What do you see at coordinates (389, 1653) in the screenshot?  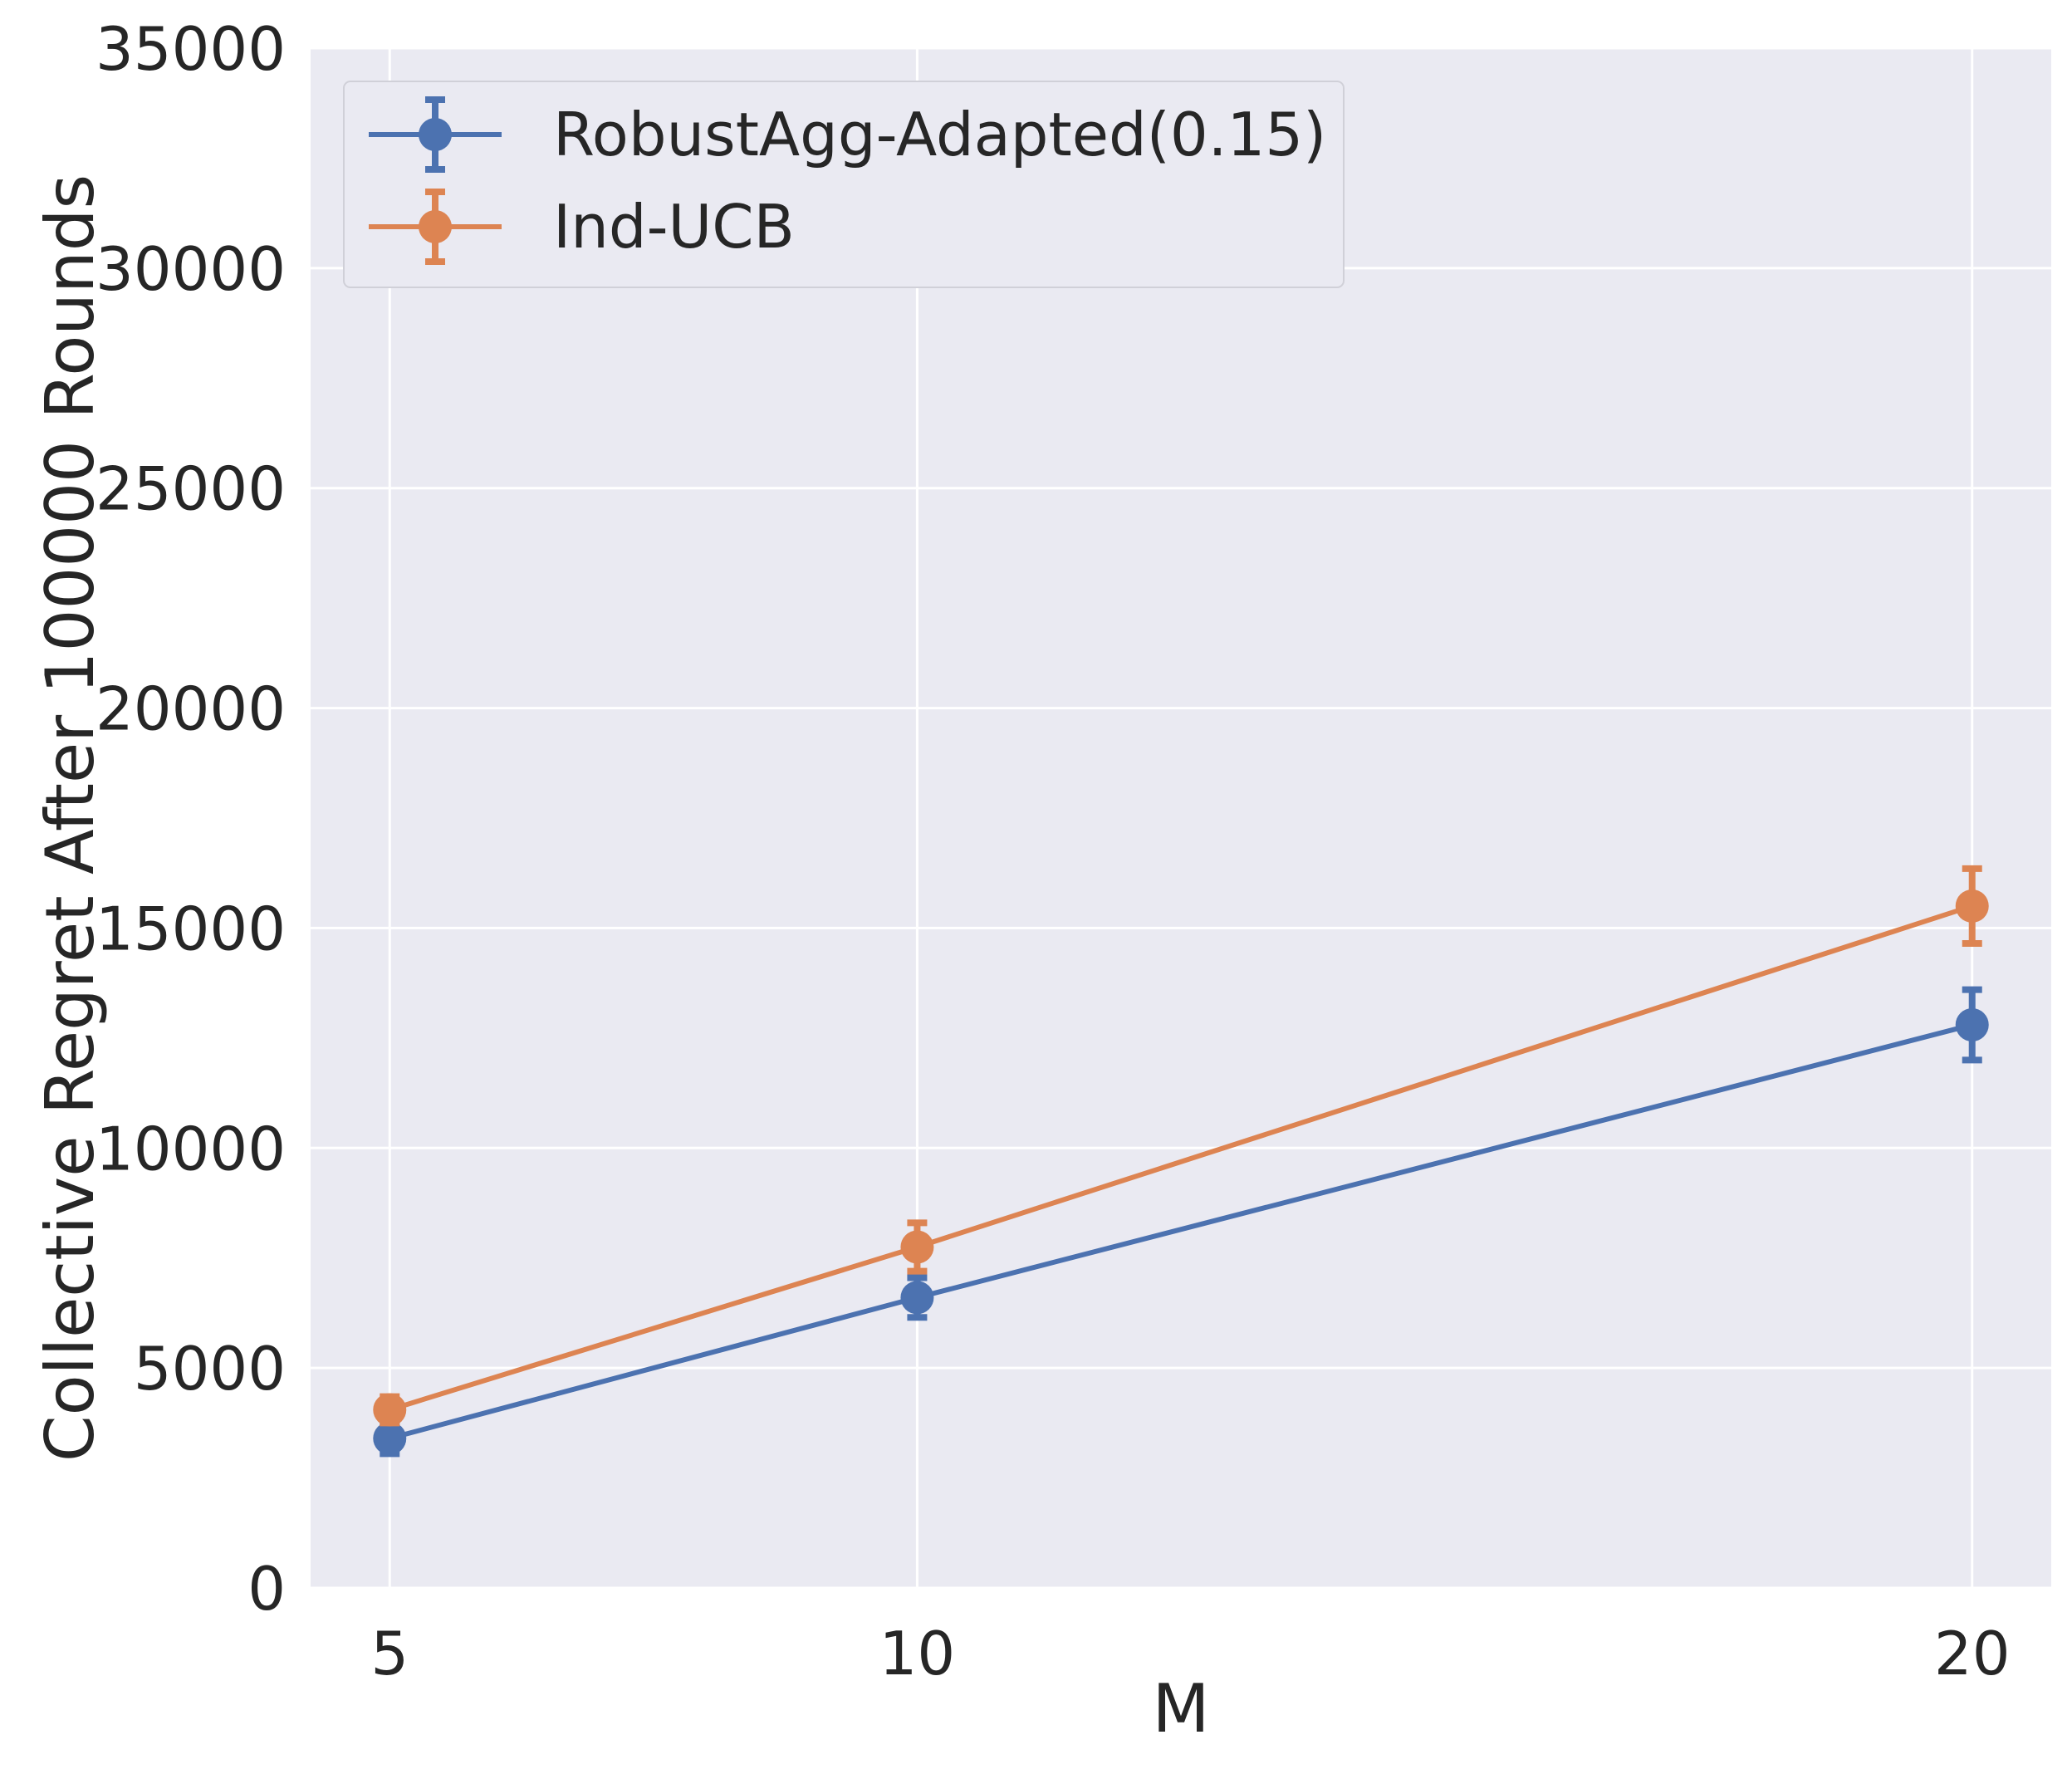 I see `x-tick-label: 5` at bounding box center [389, 1653].